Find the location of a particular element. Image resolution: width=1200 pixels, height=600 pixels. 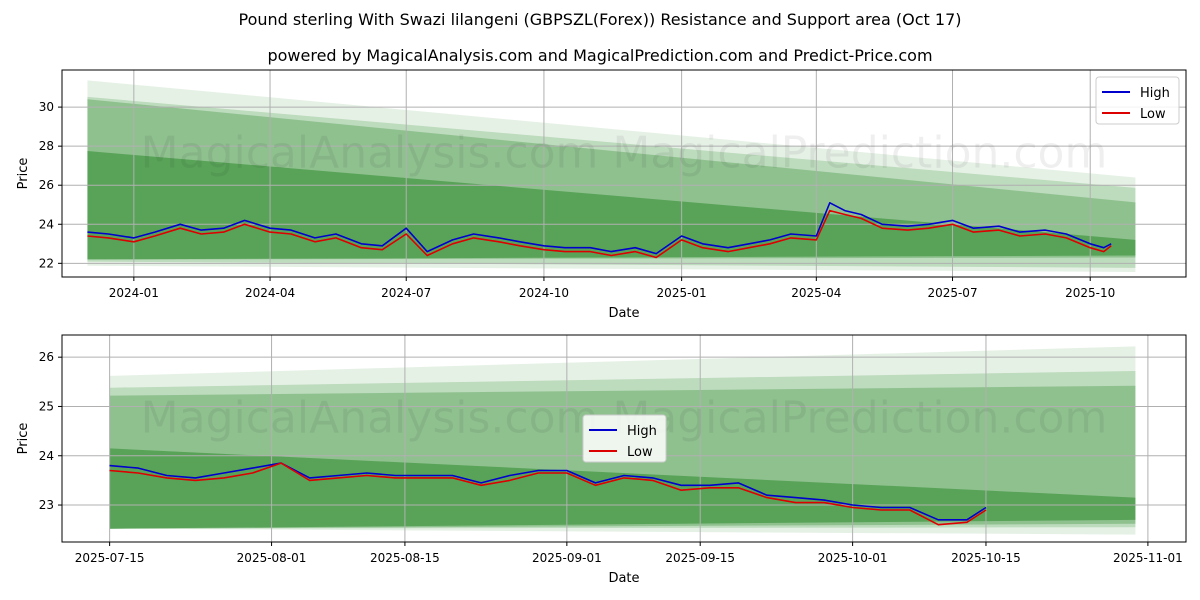

y-tick-label: 23 is located at coordinates (46, 505).